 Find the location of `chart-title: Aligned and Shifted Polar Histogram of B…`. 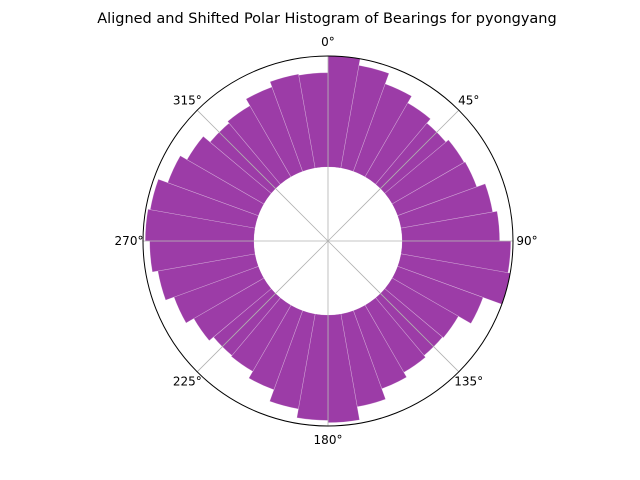

chart-title: Aligned and Shifted Polar Histogram of B… is located at coordinates (326, 19).